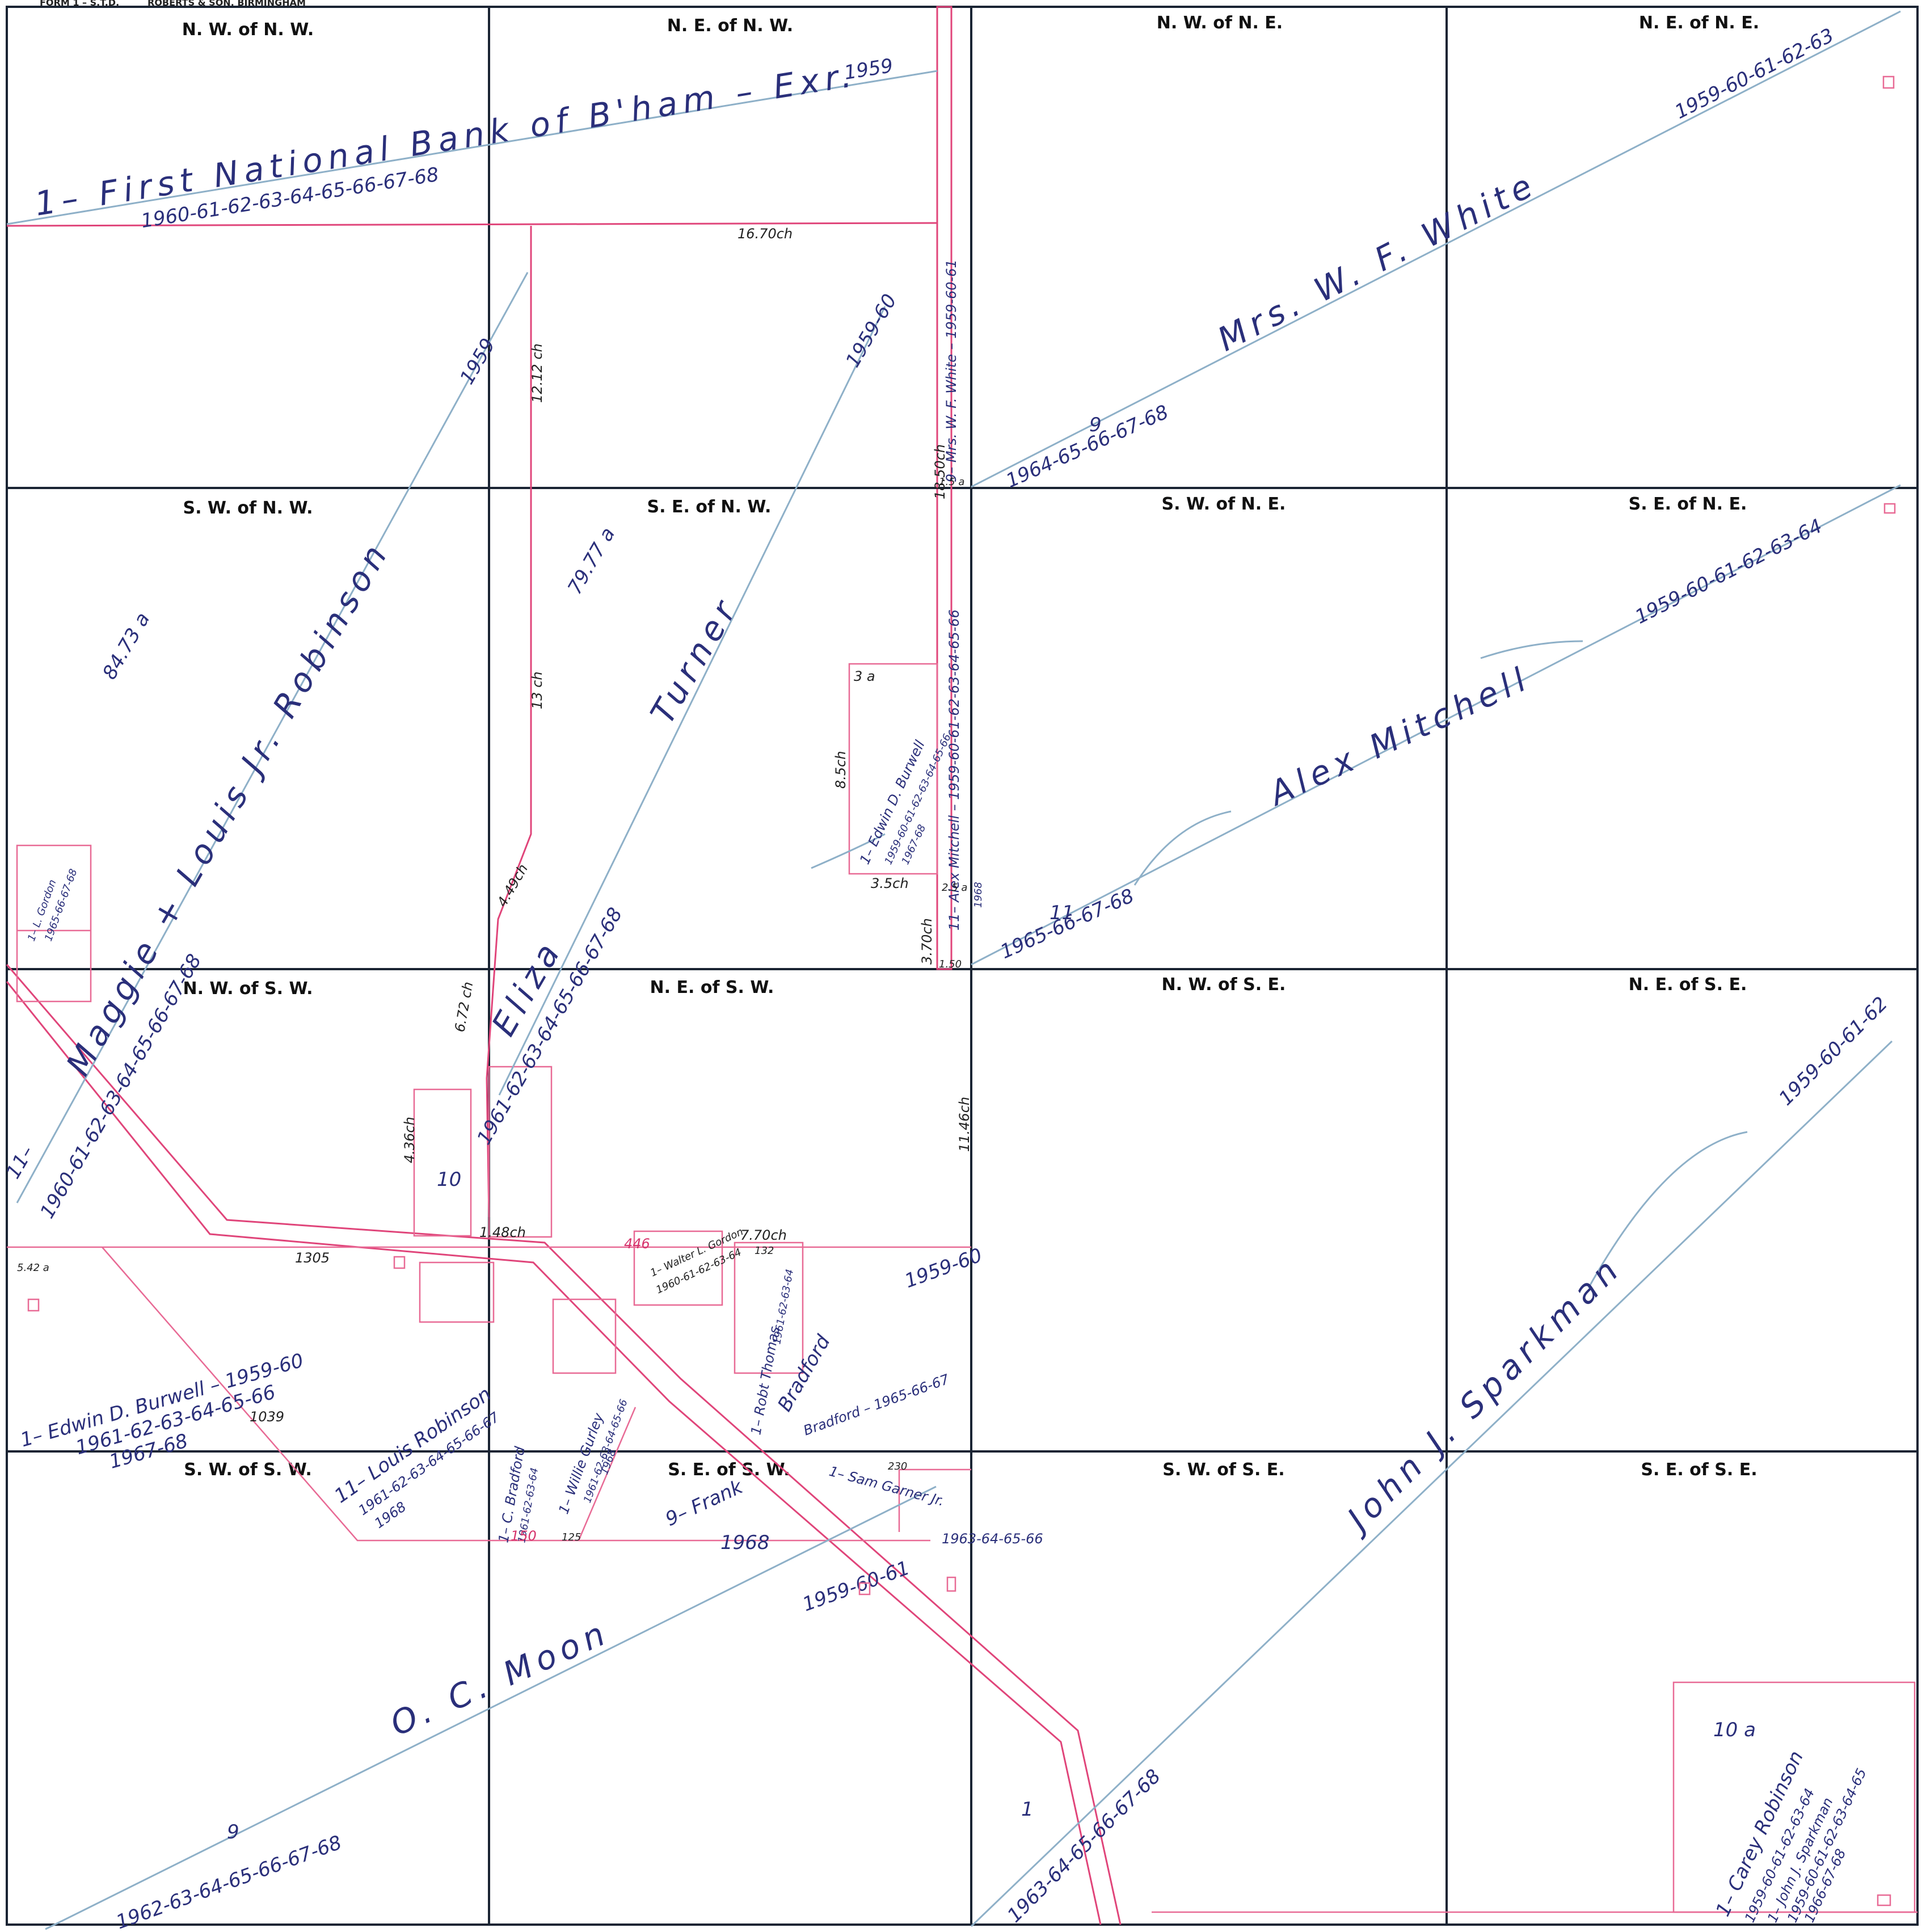 The height and width of the screenshot is (1932, 1926). I want to click on owner-name: 9– Frank, so click(704, 1503).